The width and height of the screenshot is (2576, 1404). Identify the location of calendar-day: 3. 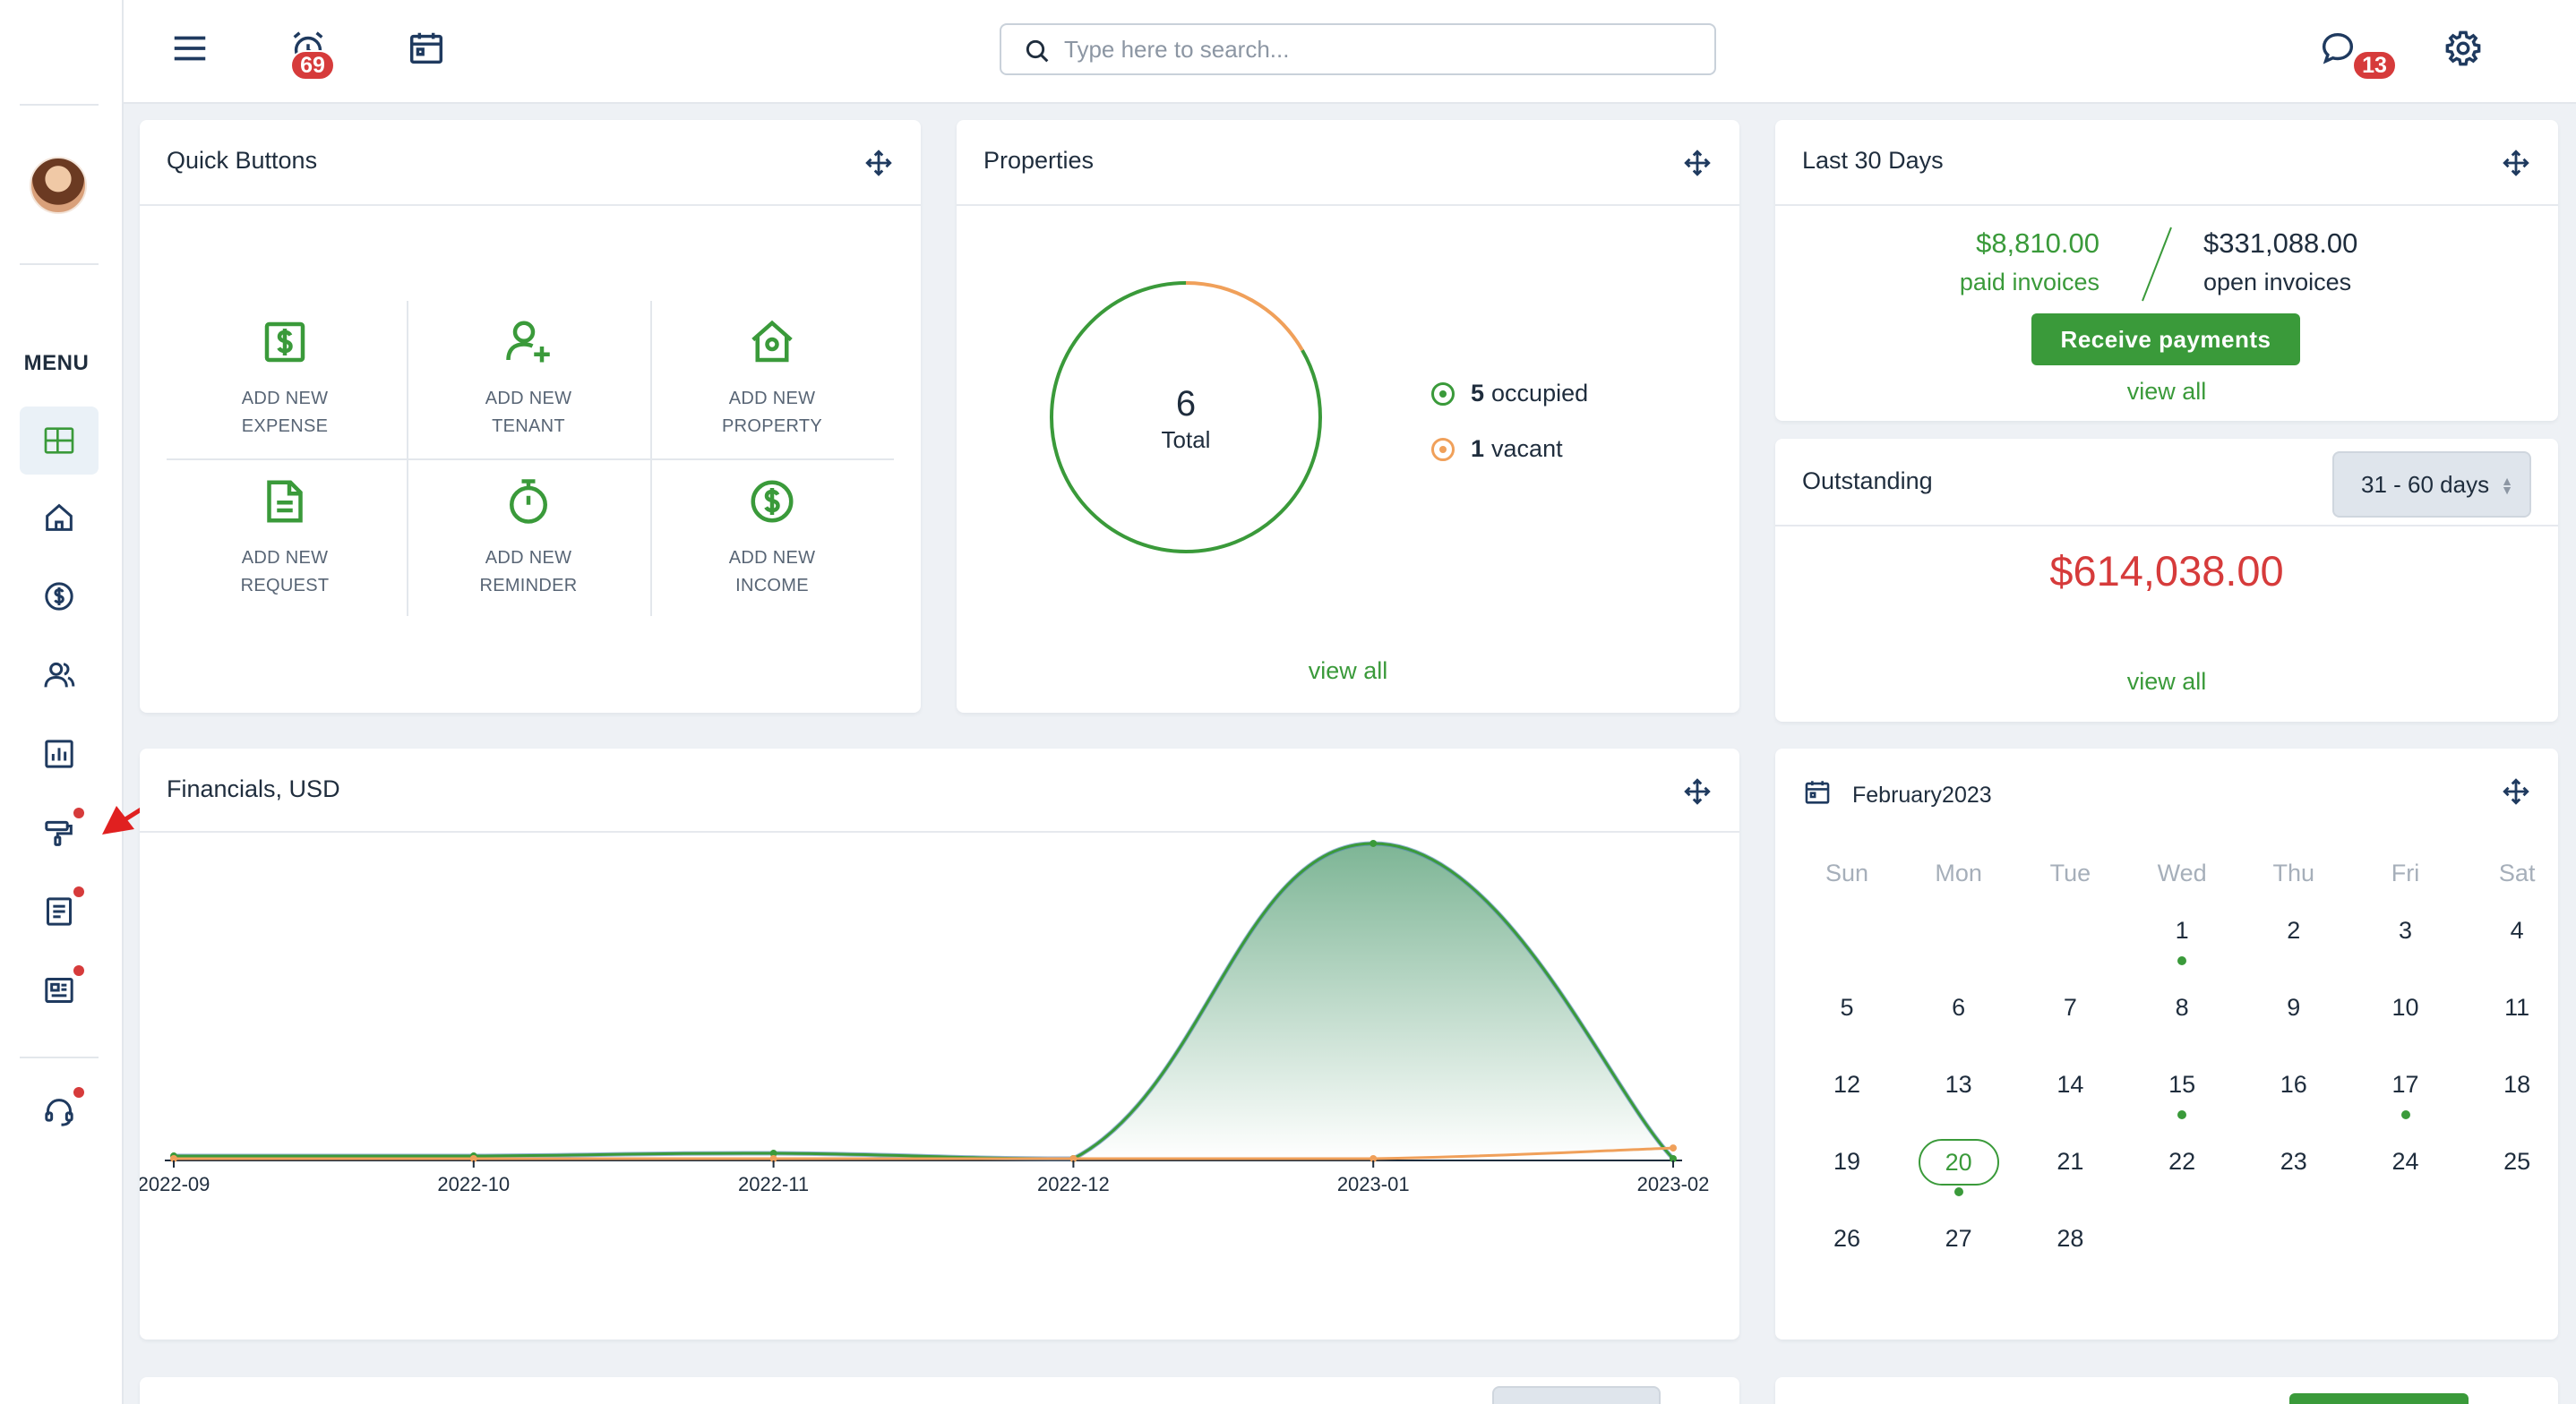
(2405, 930).